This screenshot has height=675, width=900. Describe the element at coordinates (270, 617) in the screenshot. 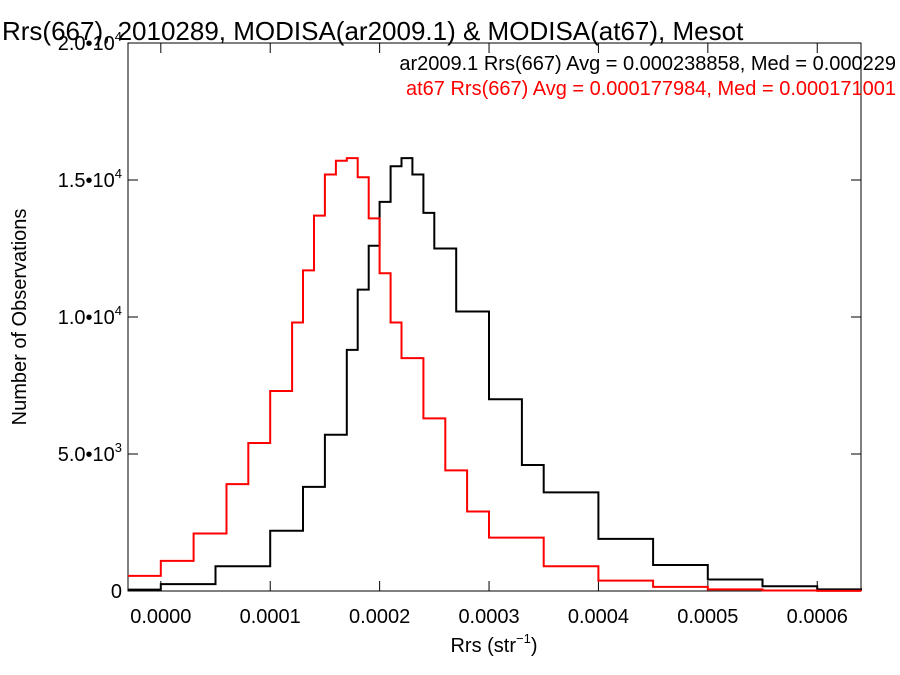

I see `x-tick-label: 0.0001` at that location.